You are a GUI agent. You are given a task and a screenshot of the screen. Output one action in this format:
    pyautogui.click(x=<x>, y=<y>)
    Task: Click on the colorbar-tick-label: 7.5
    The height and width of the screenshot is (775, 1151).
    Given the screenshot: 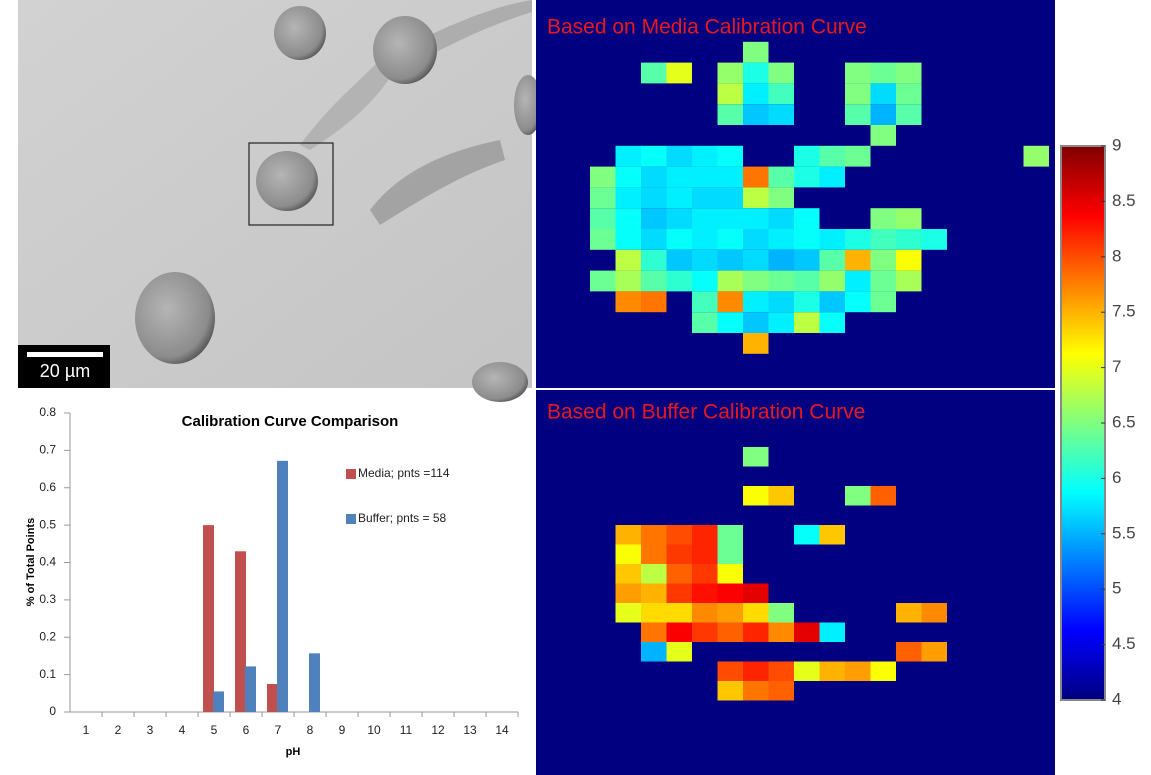 What is the action you would take?
    pyautogui.click(x=1124, y=311)
    